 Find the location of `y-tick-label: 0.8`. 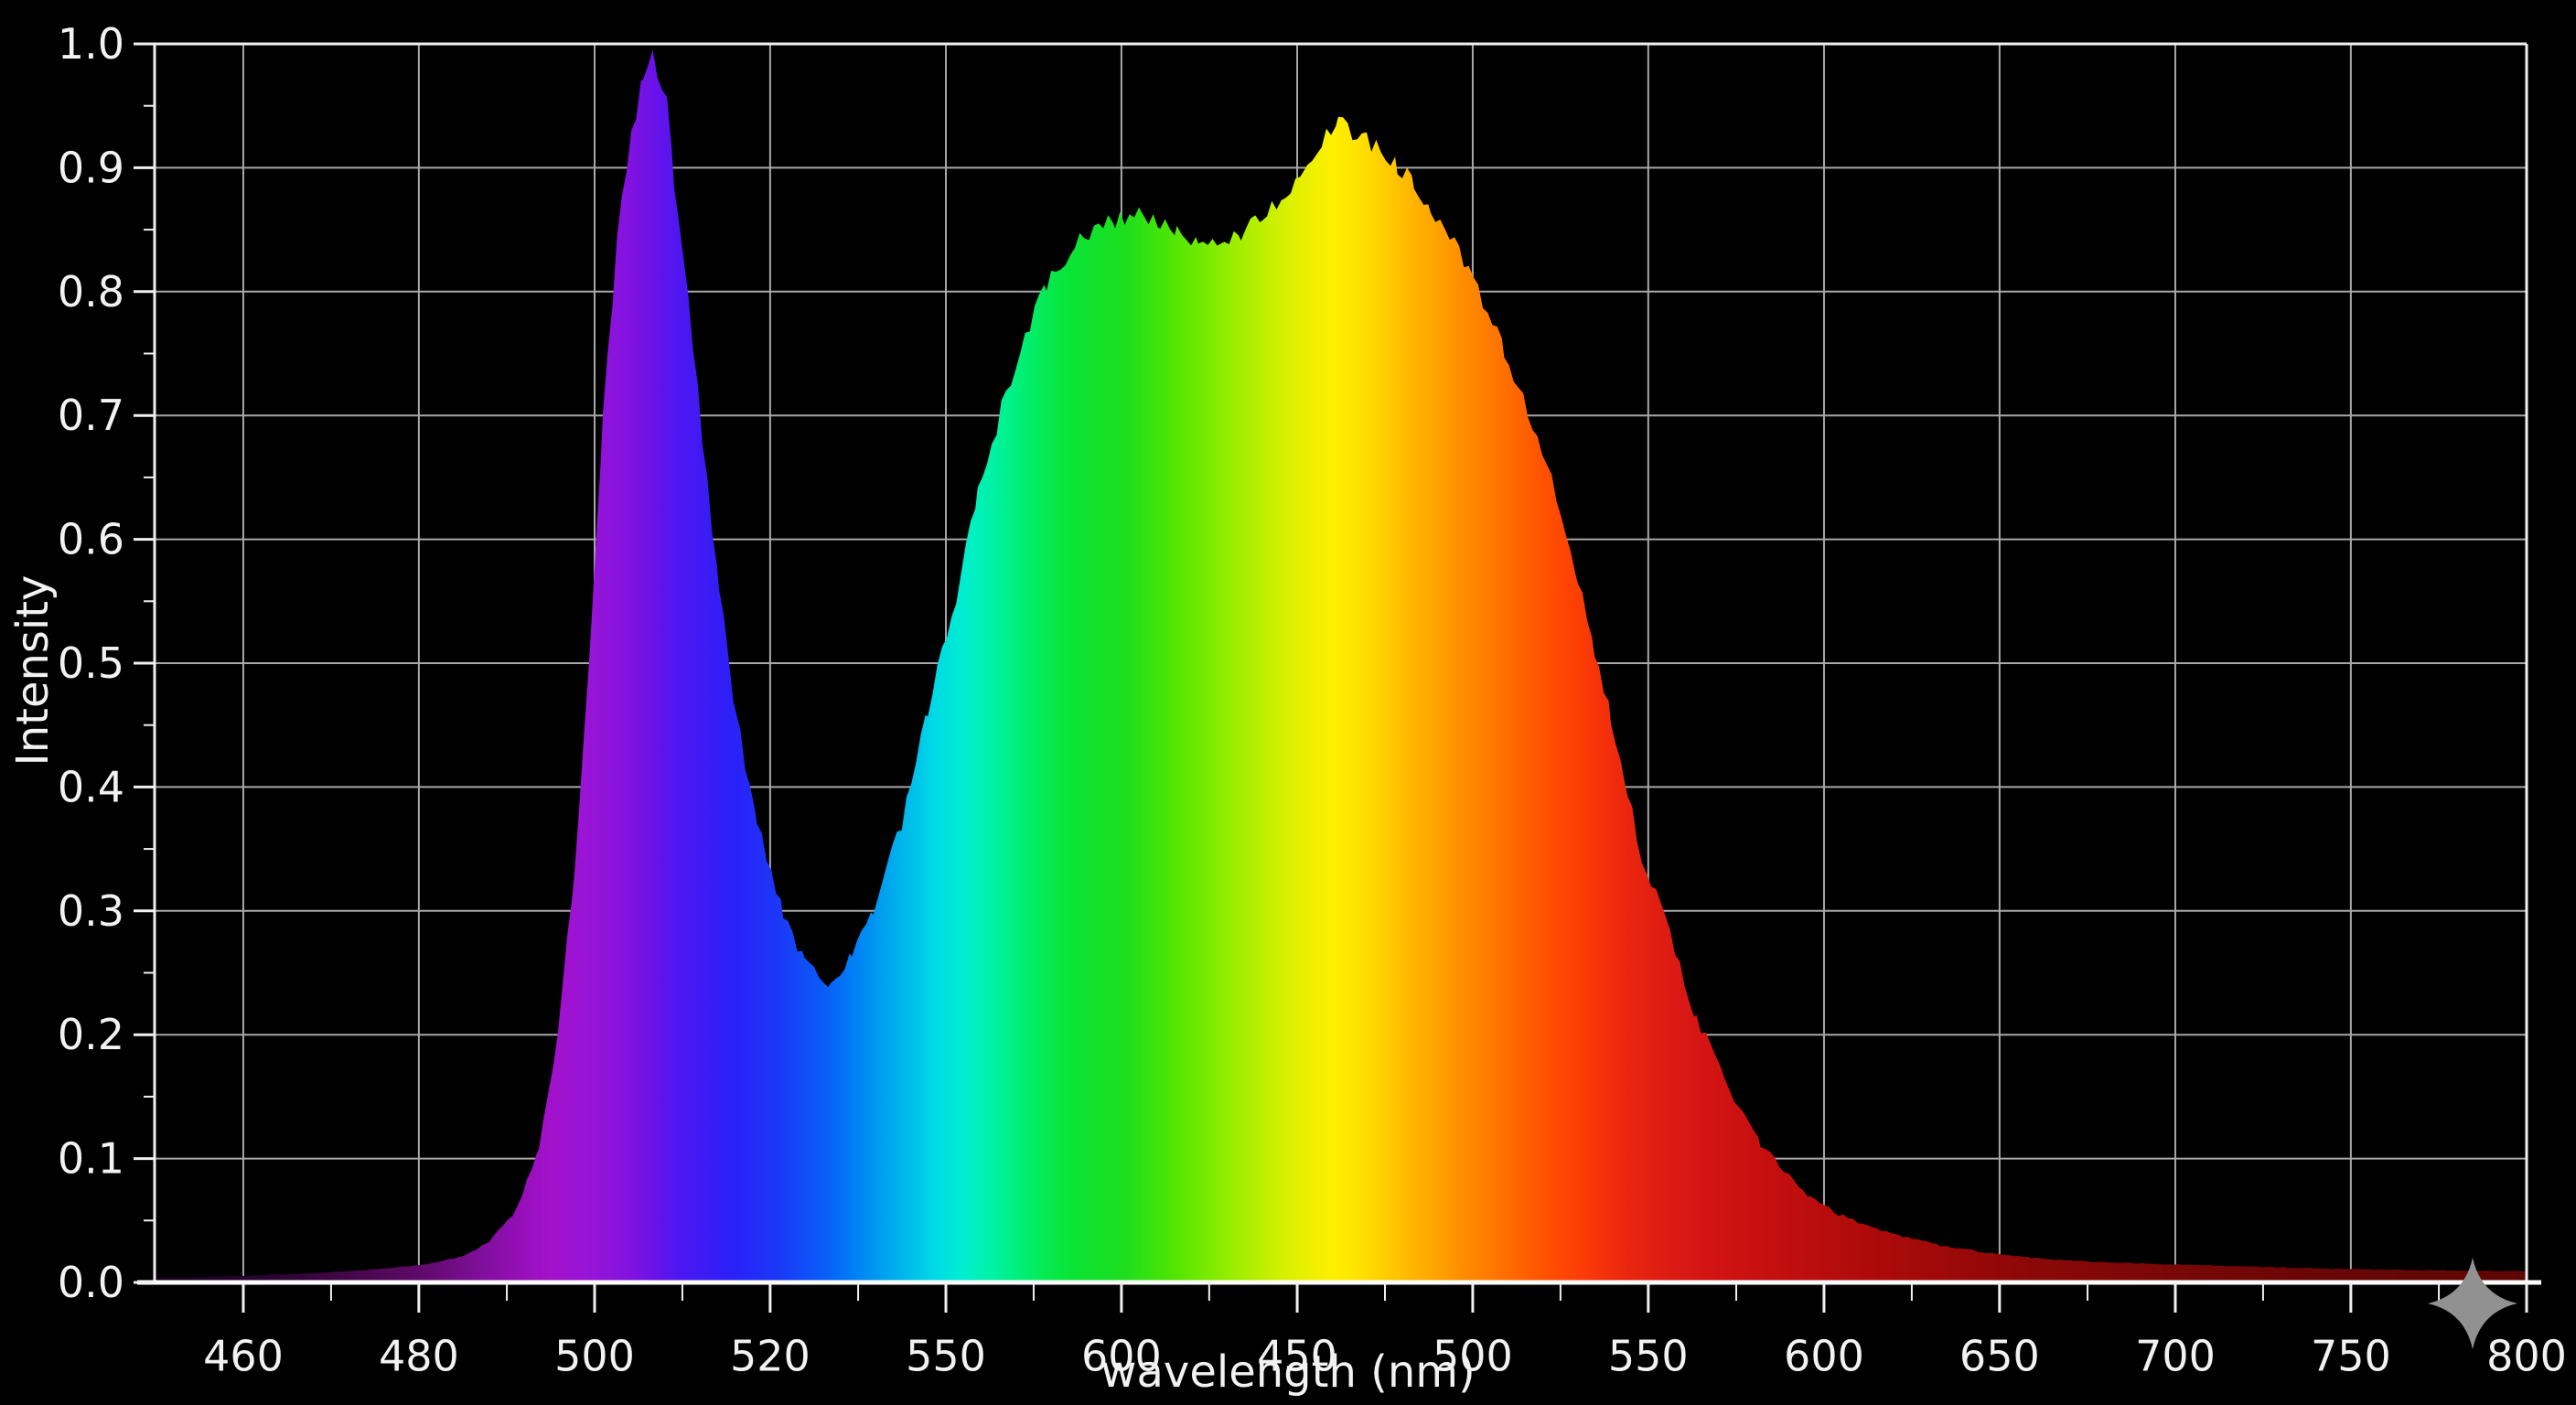

y-tick-label: 0.8 is located at coordinates (91, 291).